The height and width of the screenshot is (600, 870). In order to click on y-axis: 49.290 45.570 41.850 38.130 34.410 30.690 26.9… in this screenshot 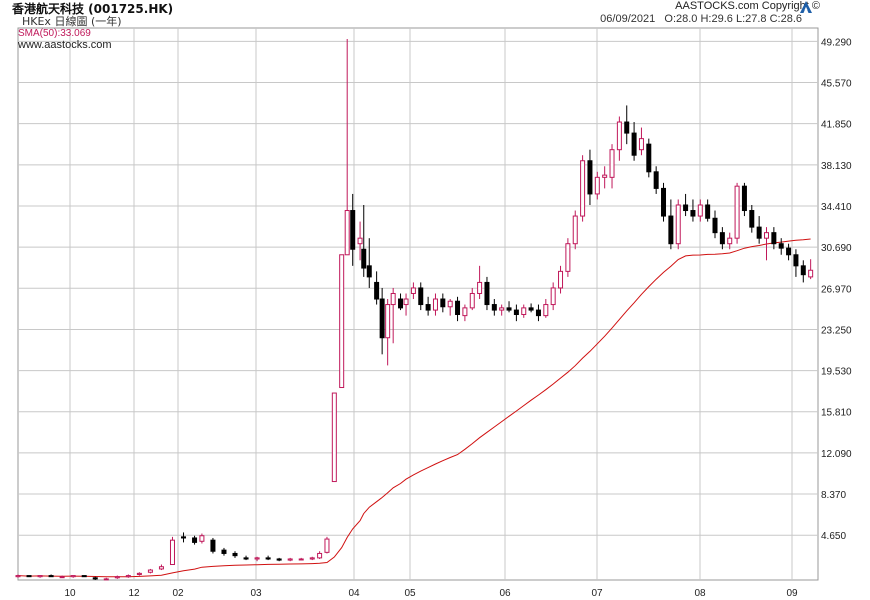, I will do `click(836, 289)`.